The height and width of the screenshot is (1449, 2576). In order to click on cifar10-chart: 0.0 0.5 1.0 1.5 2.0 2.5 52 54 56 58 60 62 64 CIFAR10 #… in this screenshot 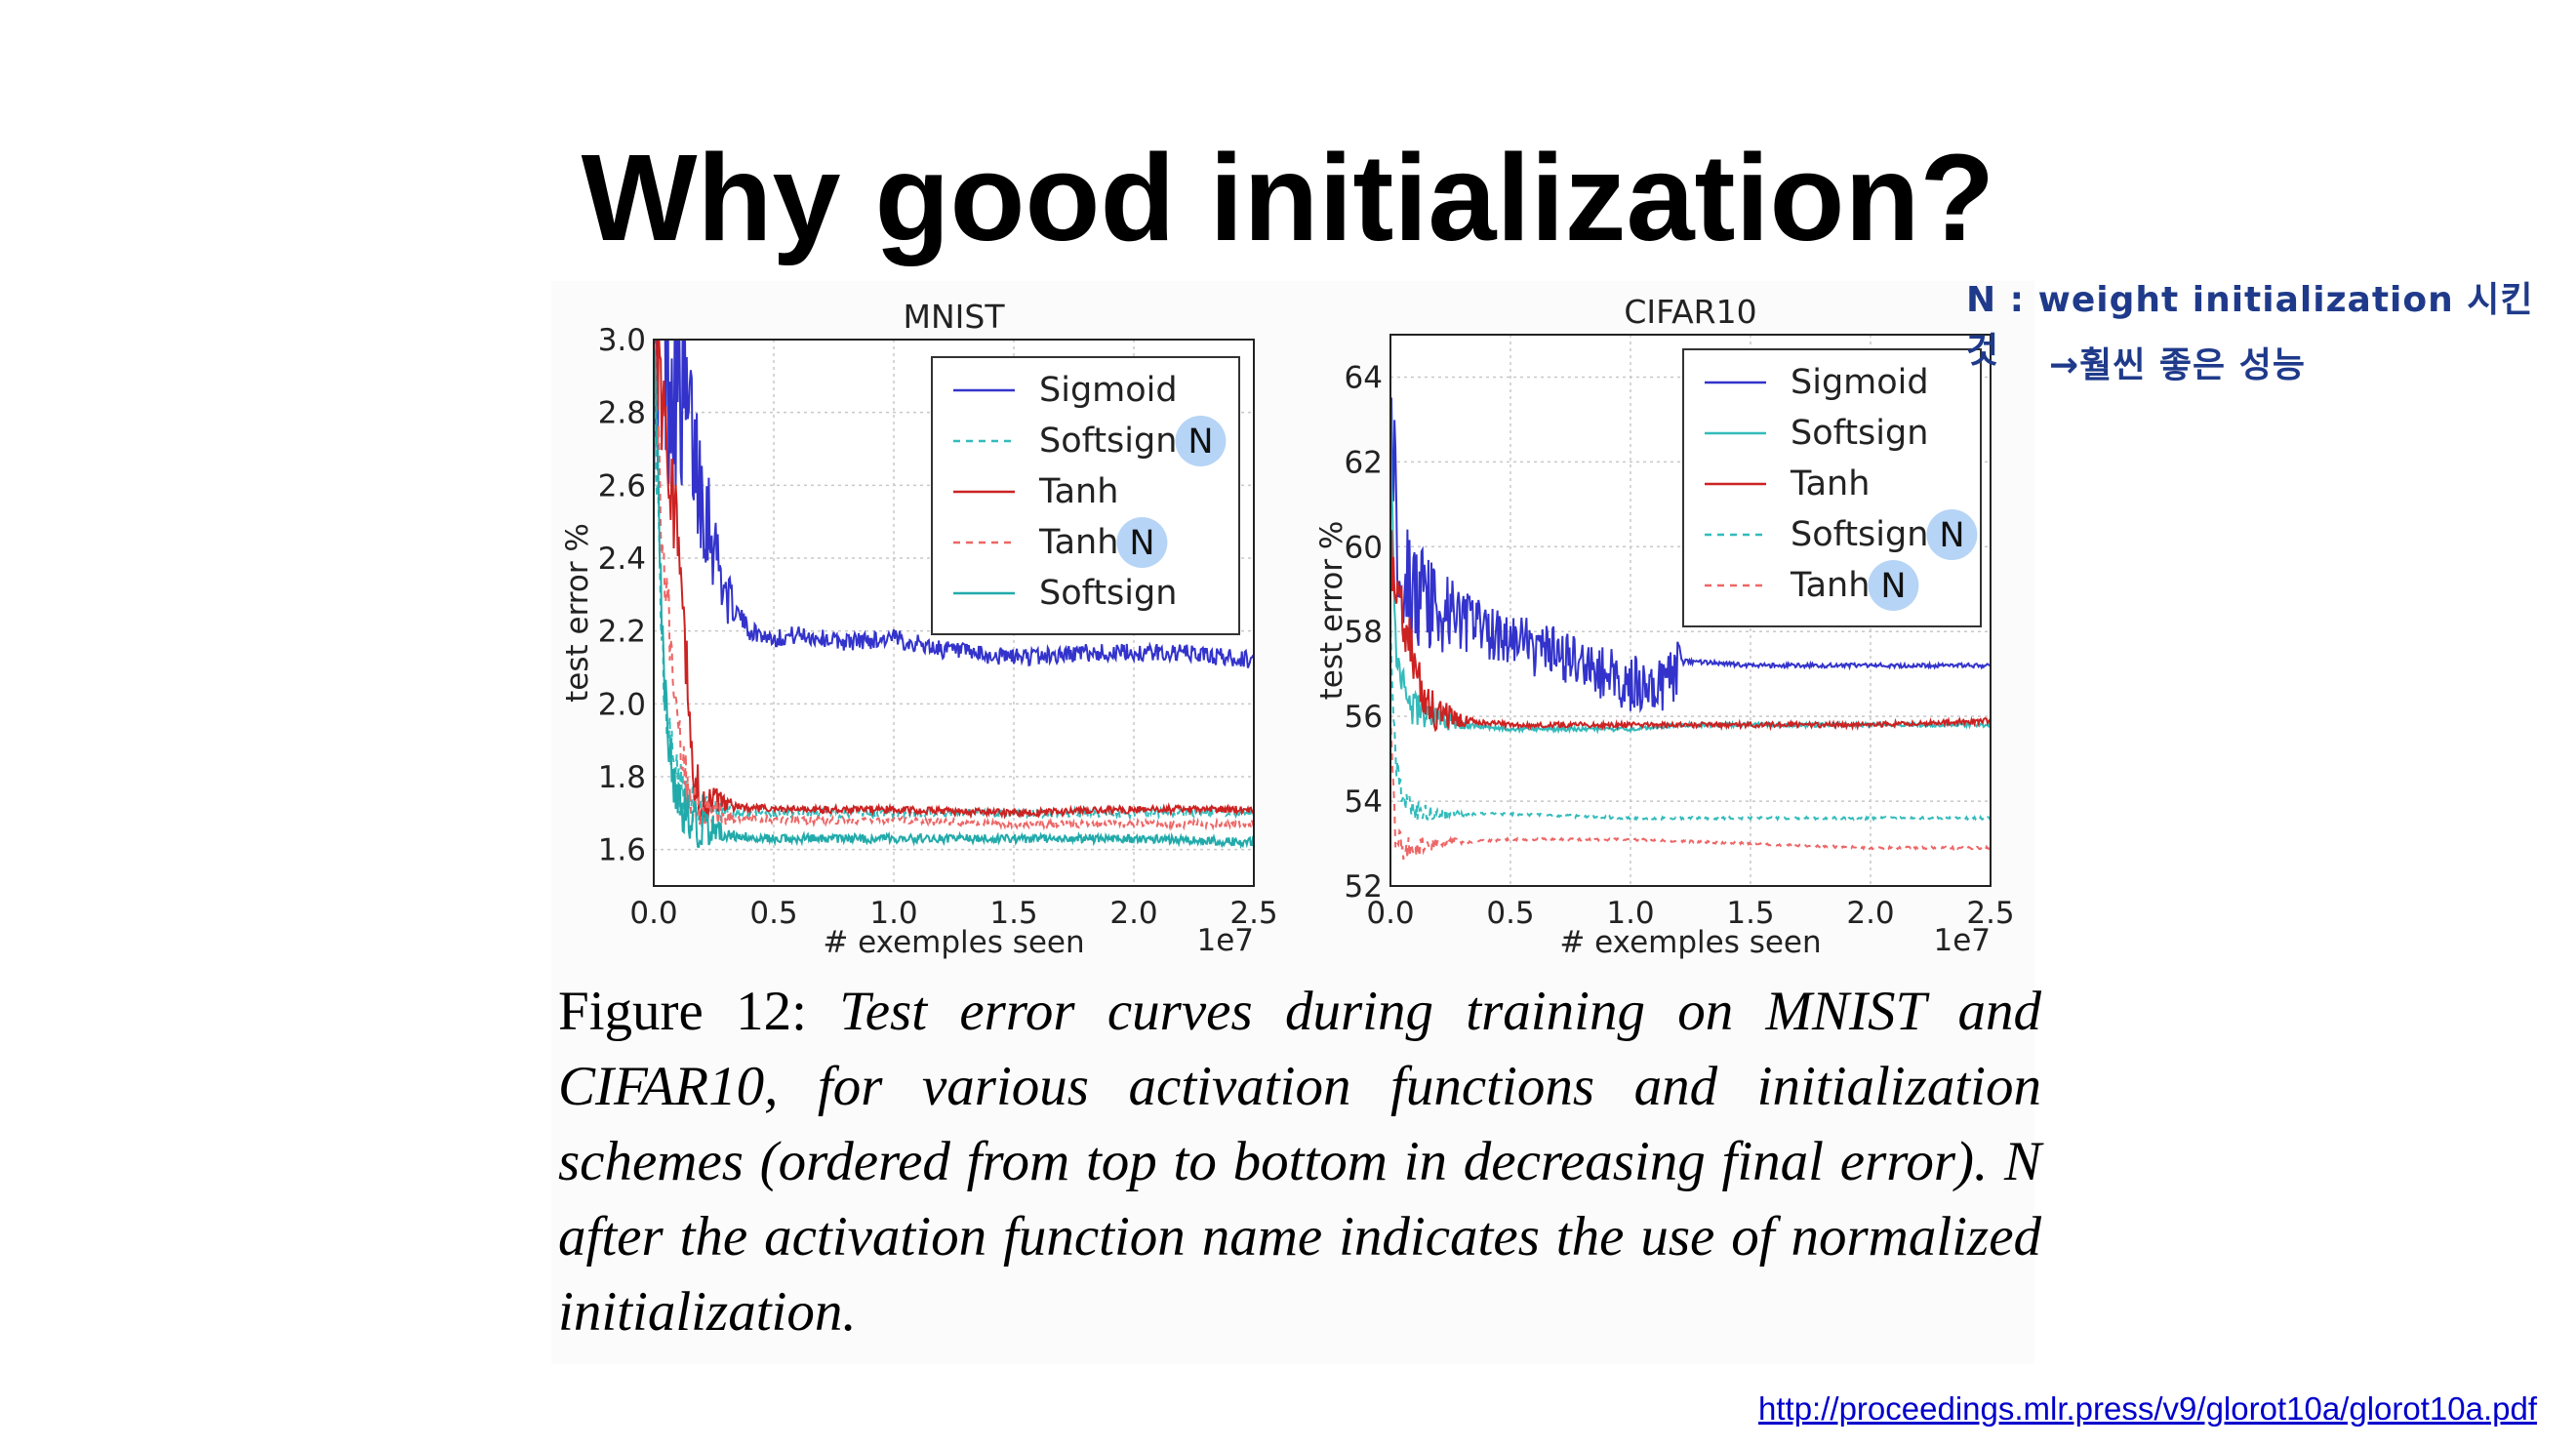, I will do `click(1664, 626)`.